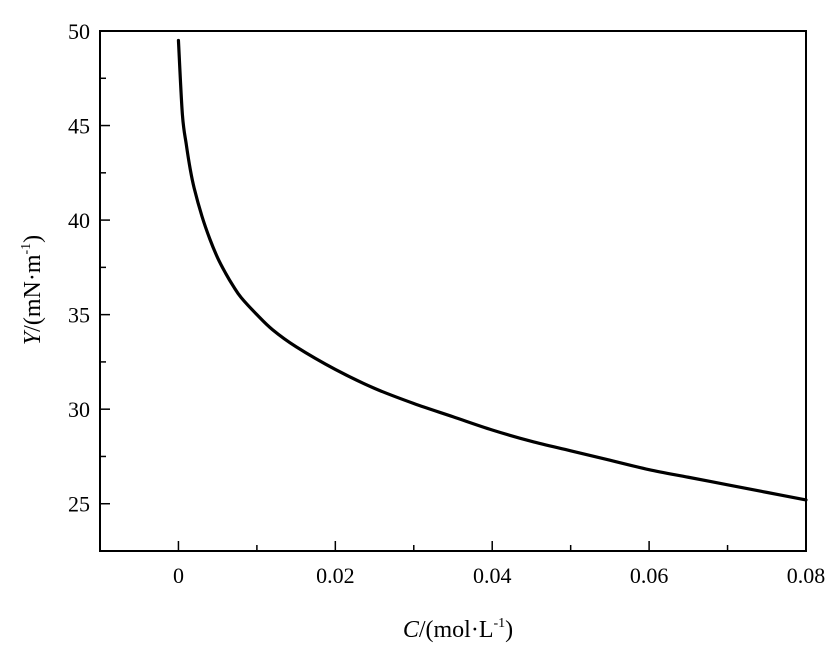  Describe the element at coordinates (492, 575) in the screenshot. I see `x-tick-label: 0.04` at that location.